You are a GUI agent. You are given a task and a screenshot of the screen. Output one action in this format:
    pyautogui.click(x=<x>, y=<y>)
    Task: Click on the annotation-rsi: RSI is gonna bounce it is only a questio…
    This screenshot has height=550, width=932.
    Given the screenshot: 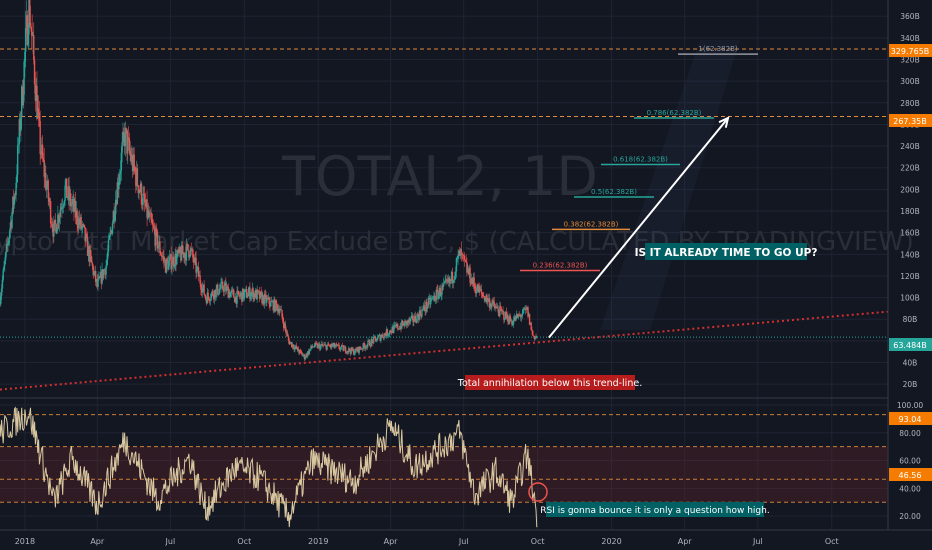 What is the action you would take?
    pyautogui.click(x=655, y=509)
    